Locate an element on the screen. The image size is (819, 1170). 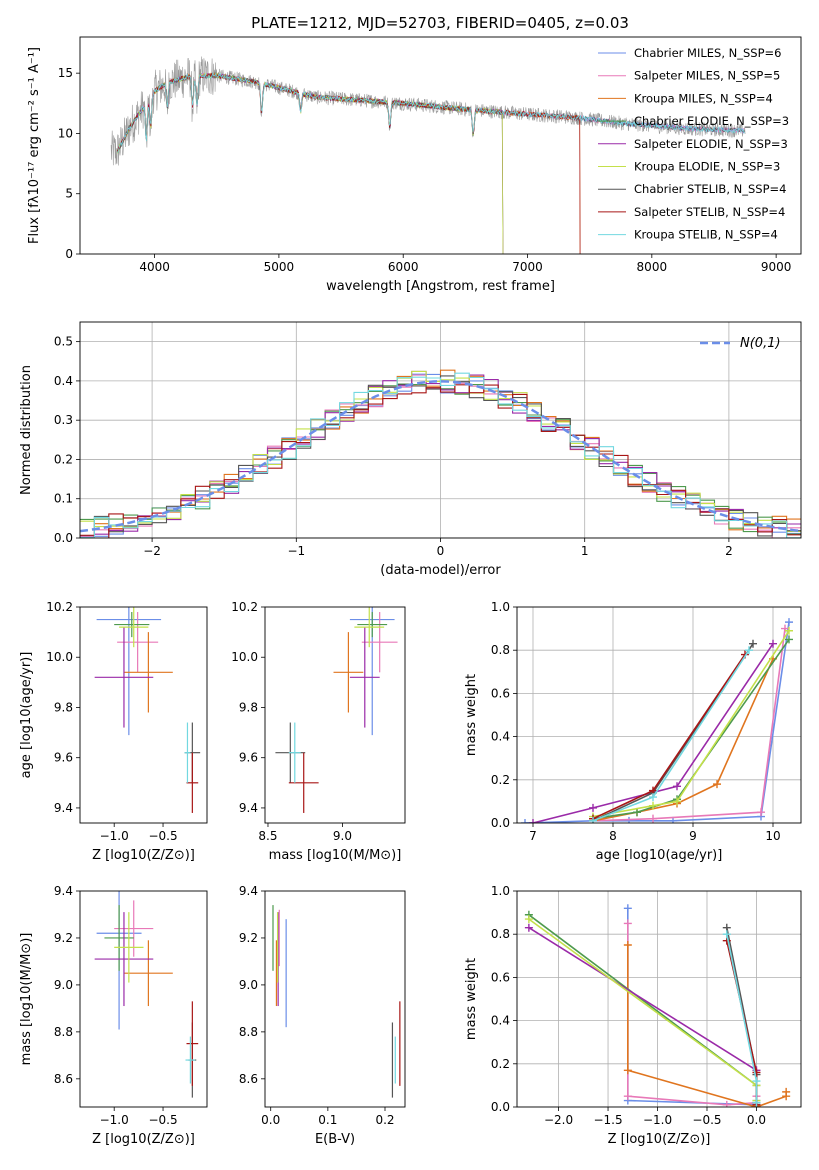
y-tick-label: 9.2 is located at coordinates (248, 938).